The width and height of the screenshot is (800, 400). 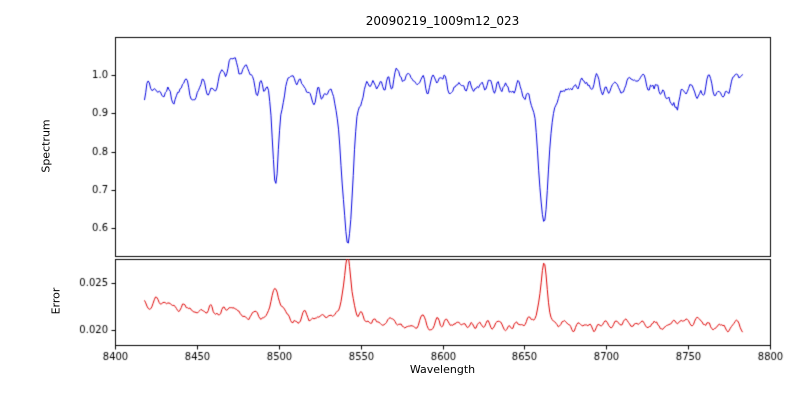 What do you see at coordinates (56, 301) in the screenshot?
I see `y-axis-label-error: Error` at bounding box center [56, 301].